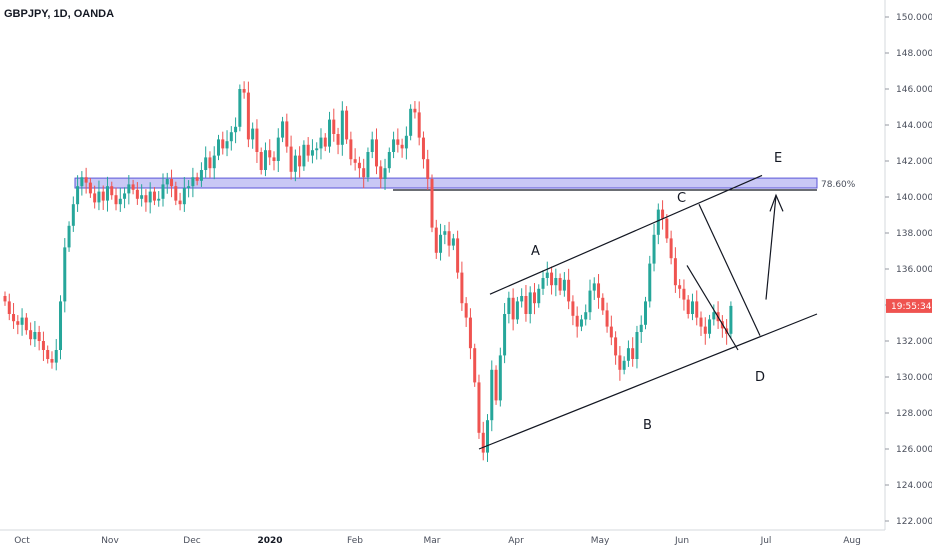 The width and height of the screenshot is (932, 550). Describe the element at coordinates (626, 234) in the screenshot. I see `channel-upper-line` at that location.